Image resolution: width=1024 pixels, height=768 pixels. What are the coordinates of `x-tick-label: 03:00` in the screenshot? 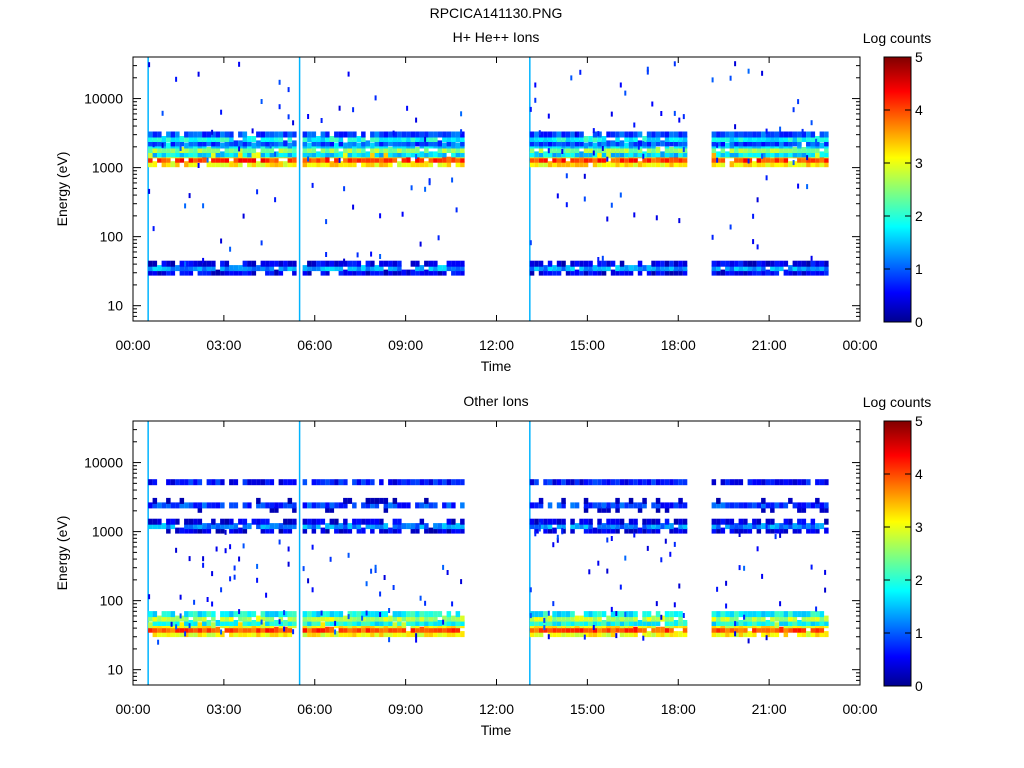 It's located at (223, 345).